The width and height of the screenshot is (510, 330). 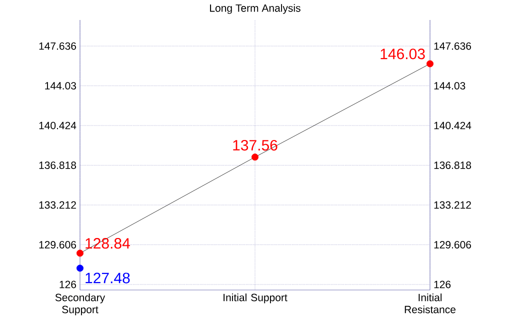 I want to click on chart-title: Long Term Analysis, so click(x=255, y=9).